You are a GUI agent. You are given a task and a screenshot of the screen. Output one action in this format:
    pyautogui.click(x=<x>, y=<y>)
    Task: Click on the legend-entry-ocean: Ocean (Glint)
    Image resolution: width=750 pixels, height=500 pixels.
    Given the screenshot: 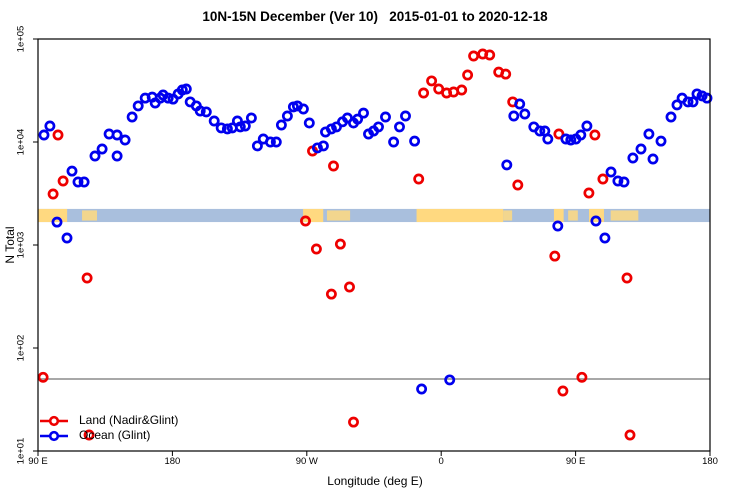 What is the action you would take?
    pyautogui.click(x=109, y=435)
    